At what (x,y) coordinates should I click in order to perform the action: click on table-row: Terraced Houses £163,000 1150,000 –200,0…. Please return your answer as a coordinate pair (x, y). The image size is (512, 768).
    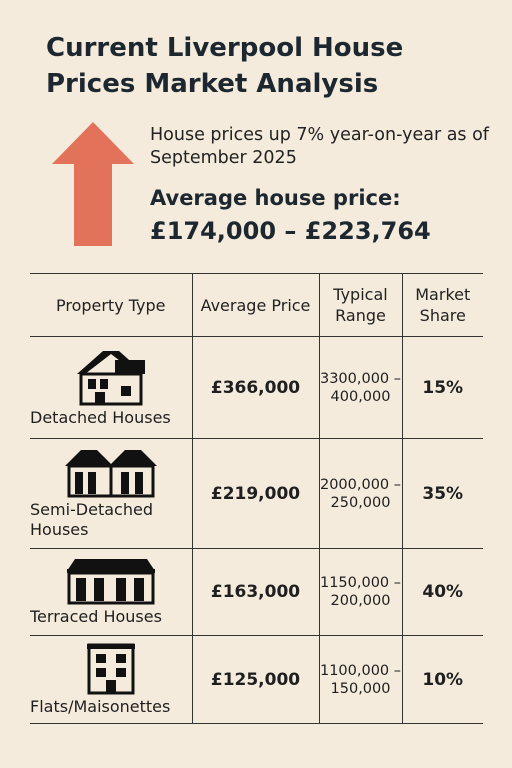
    Looking at the image, I should click on (256, 592).